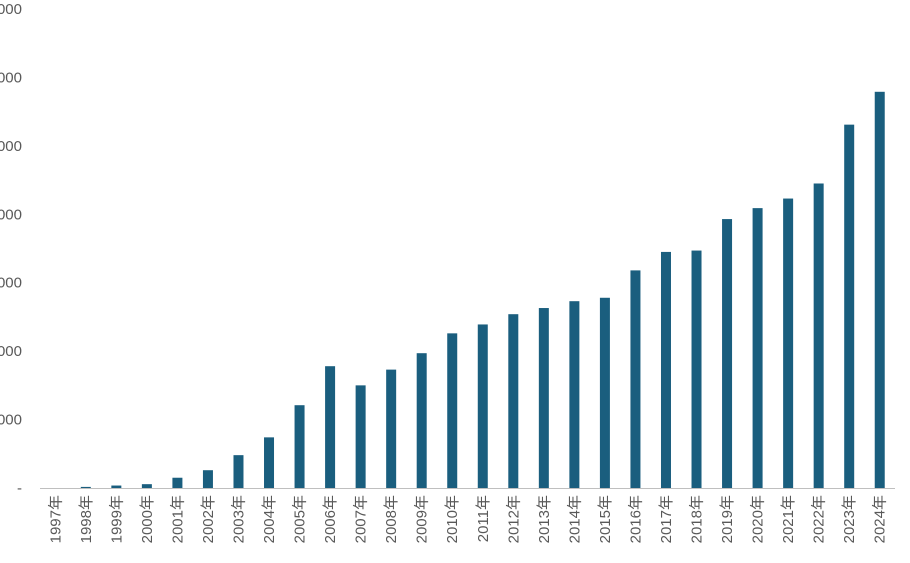 This screenshot has width=910, height=563. What do you see at coordinates (208, 519) in the screenshot?
I see `x-tick-label: 2002年` at bounding box center [208, 519].